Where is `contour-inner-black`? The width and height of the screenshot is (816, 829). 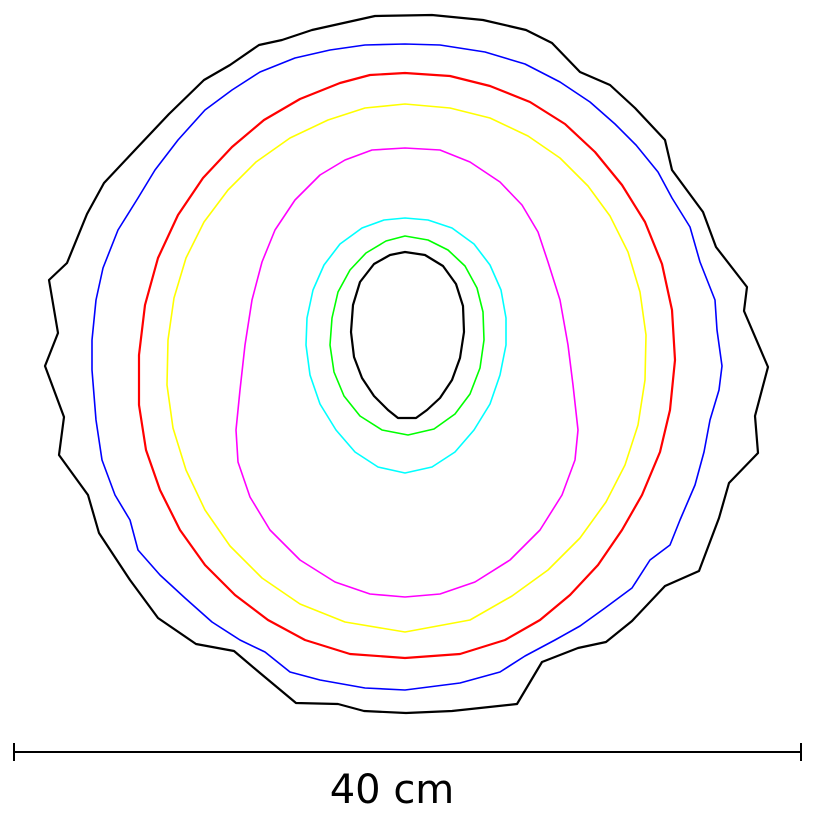 contour-inner-black is located at coordinates (407, 335).